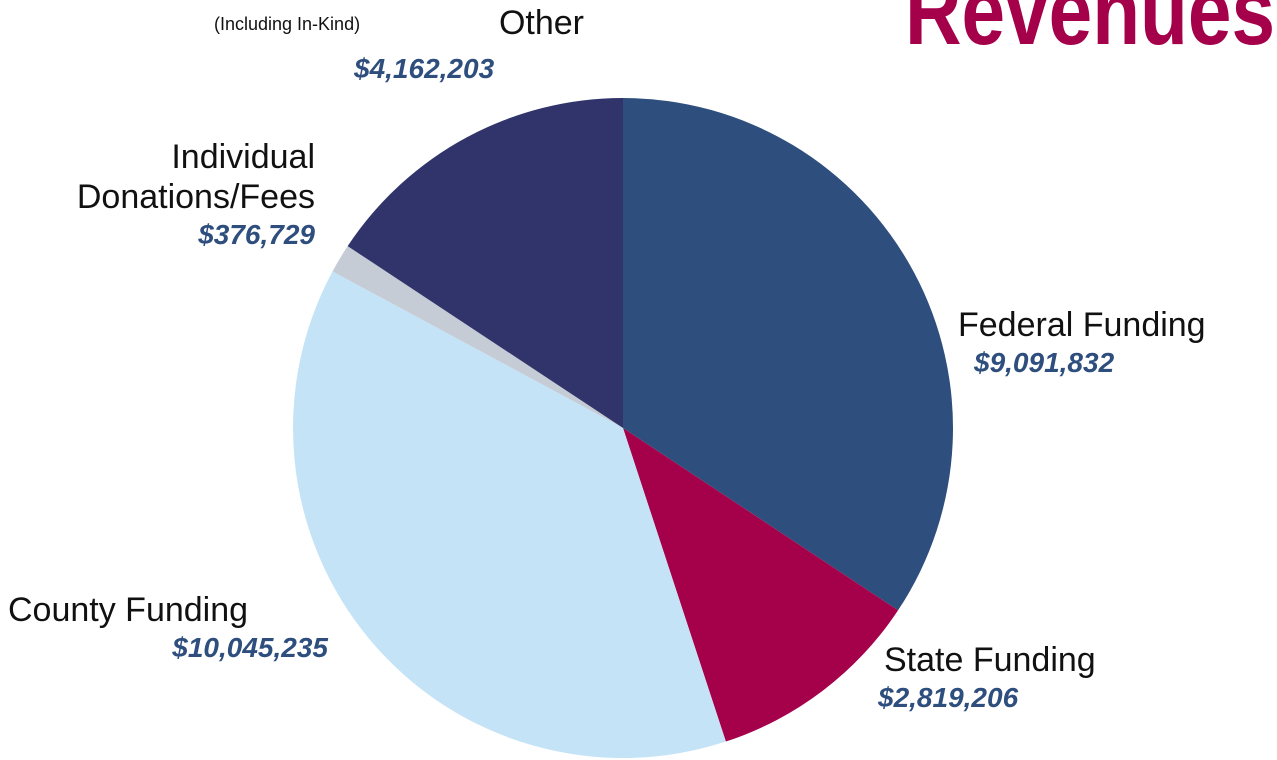  What do you see at coordinates (287, 24) in the screenshot?
I see `annotation: (Including In-Kind)` at bounding box center [287, 24].